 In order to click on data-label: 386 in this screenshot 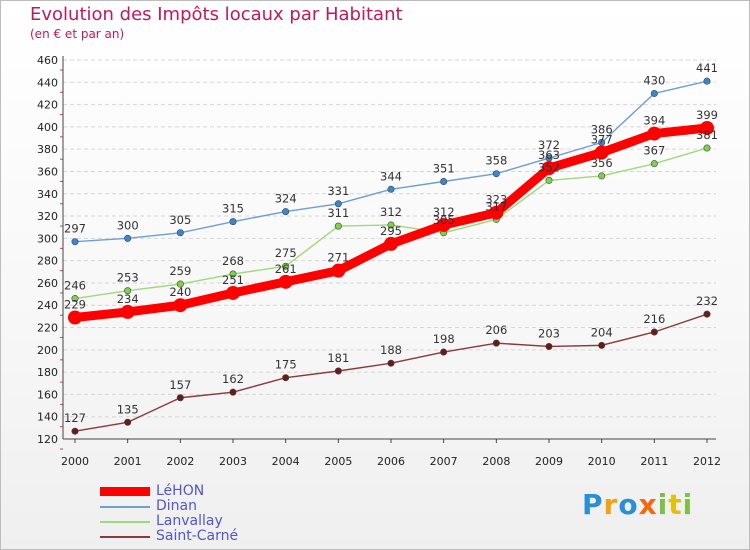, I will do `click(602, 129)`.